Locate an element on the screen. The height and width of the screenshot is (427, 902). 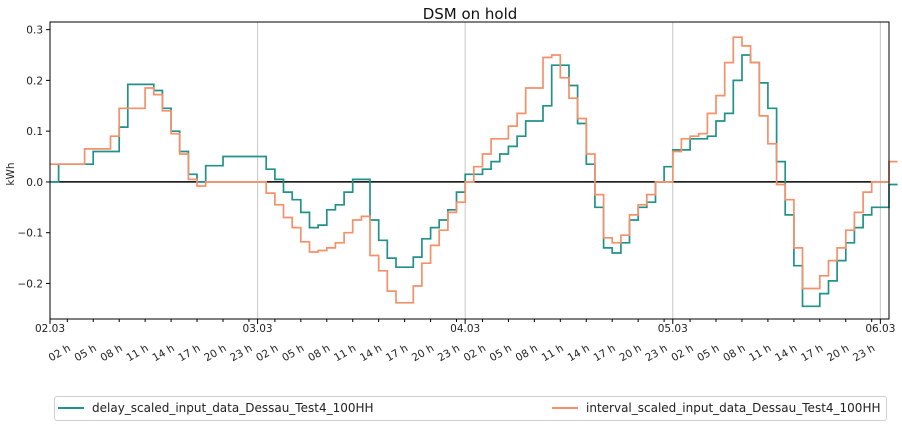
y-tick-label: −0.2 is located at coordinates (31, 284).